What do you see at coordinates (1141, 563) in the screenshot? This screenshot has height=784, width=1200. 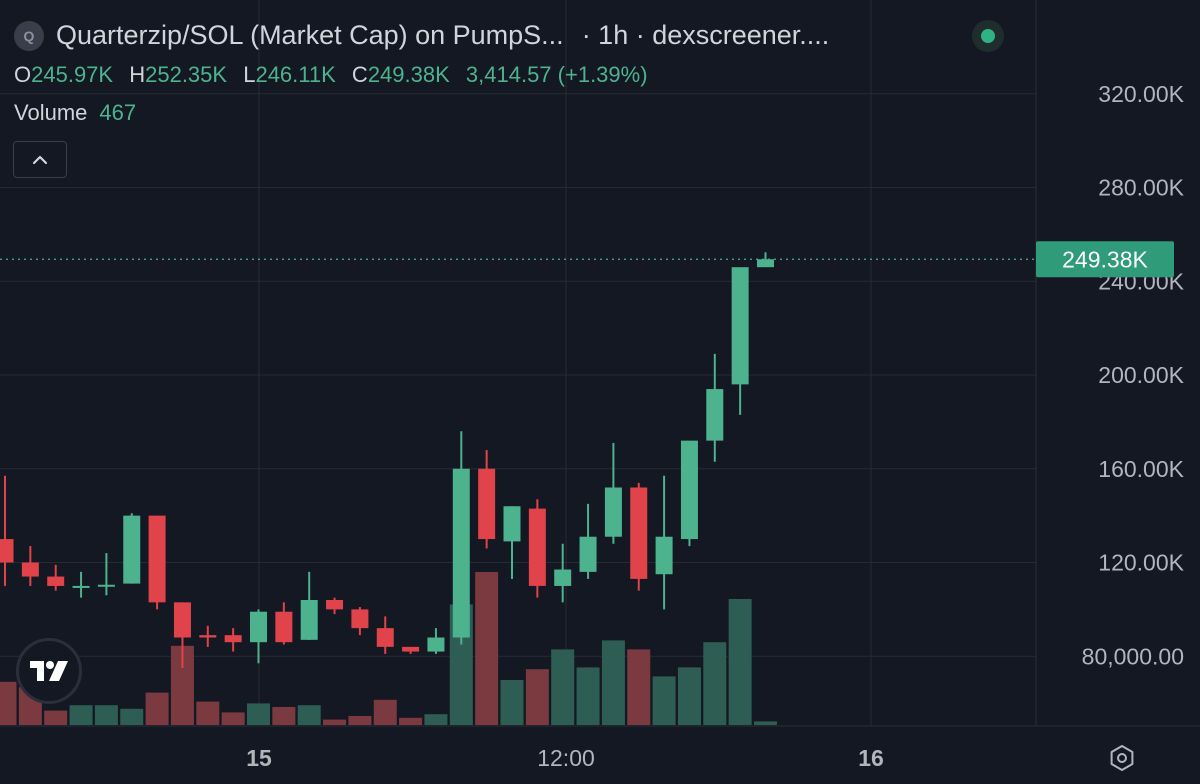 I see `price-tick-label: 120.00K` at bounding box center [1141, 563].